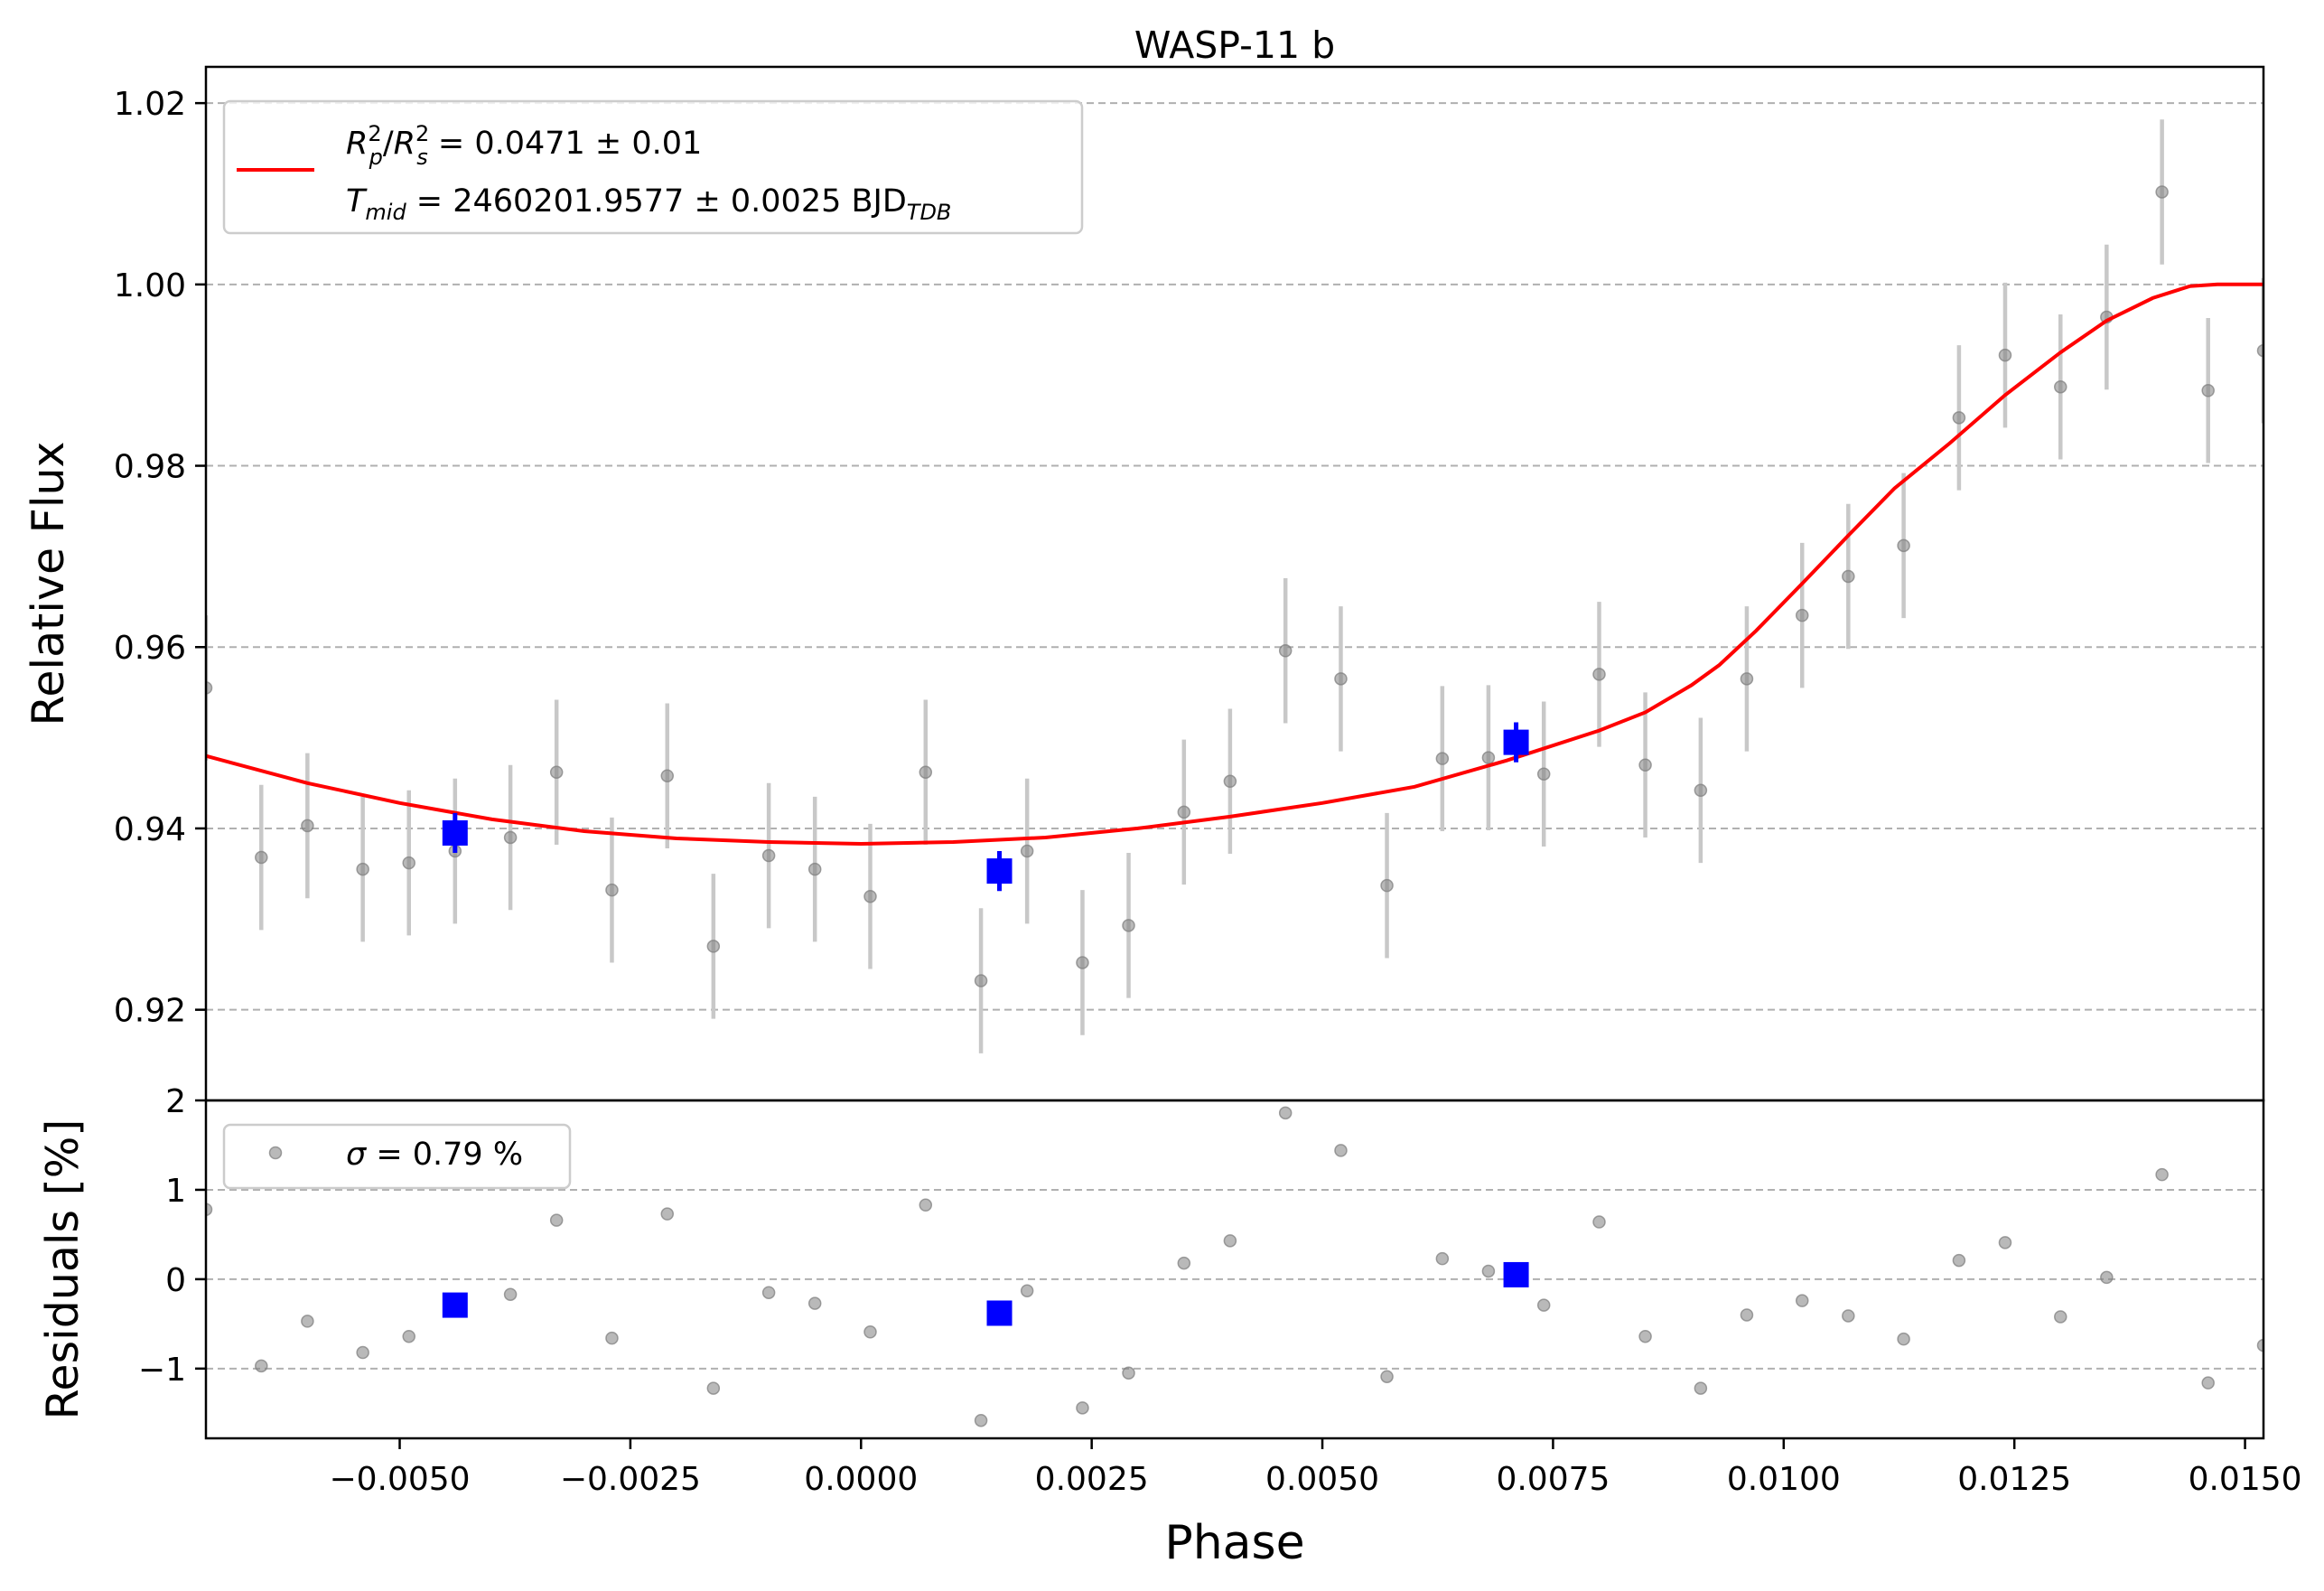 The width and height of the screenshot is (2324, 1591). What do you see at coordinates (162, 1370) in the screenshot?
I see `bottom-y-tick-label: −1` at bounding box center [162, 1370].